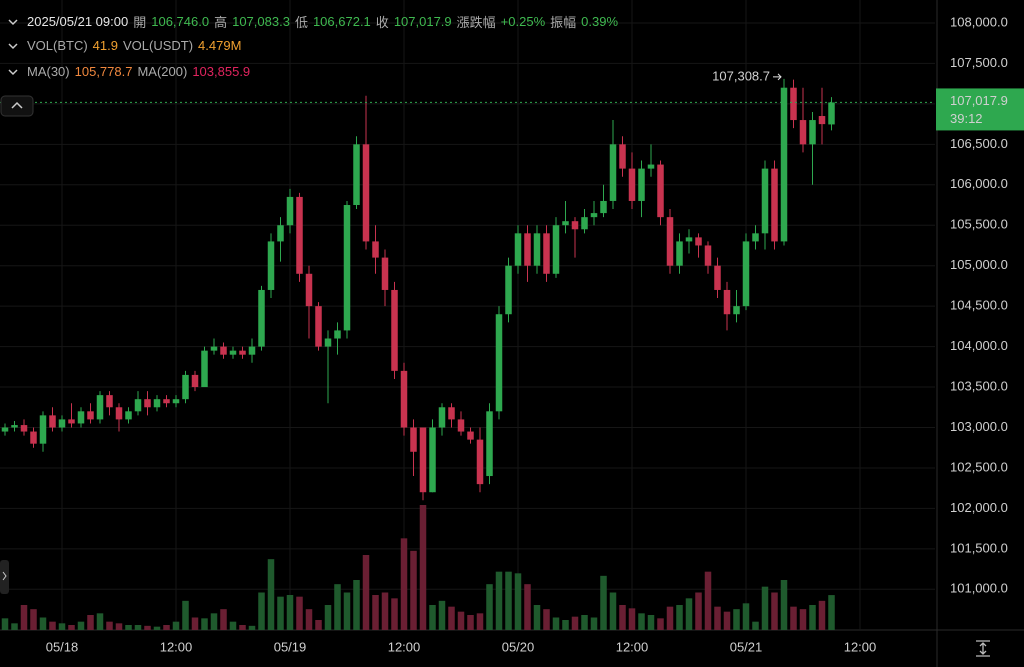 The height and width of the screenshot is (667, 1024). Describe the element at coordinates (221, 22) in the screenshot. I see `field-label: 高` at that location.